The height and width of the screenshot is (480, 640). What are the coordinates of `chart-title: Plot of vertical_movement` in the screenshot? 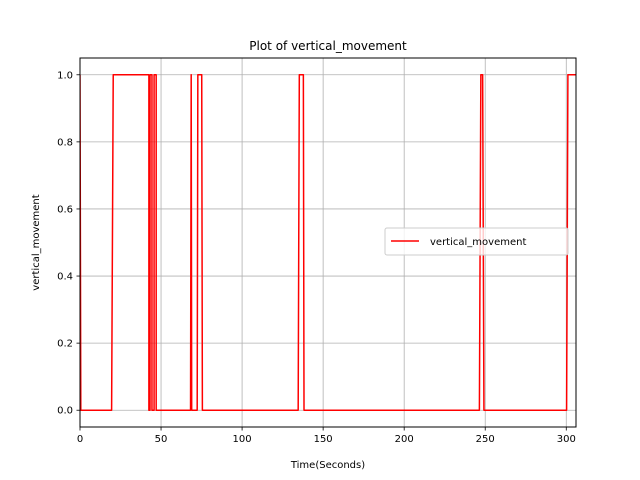 It's located at (328, 46).